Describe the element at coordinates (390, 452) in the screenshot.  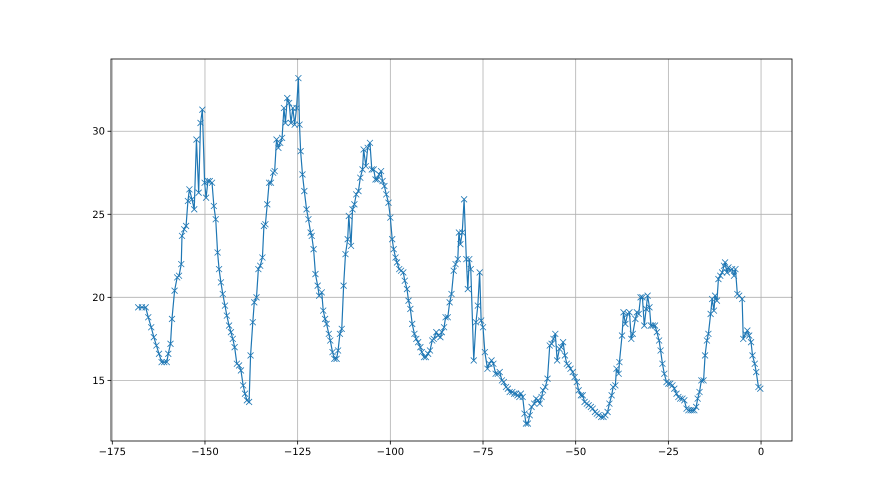
I see `x-tick-label: −100` at that location.